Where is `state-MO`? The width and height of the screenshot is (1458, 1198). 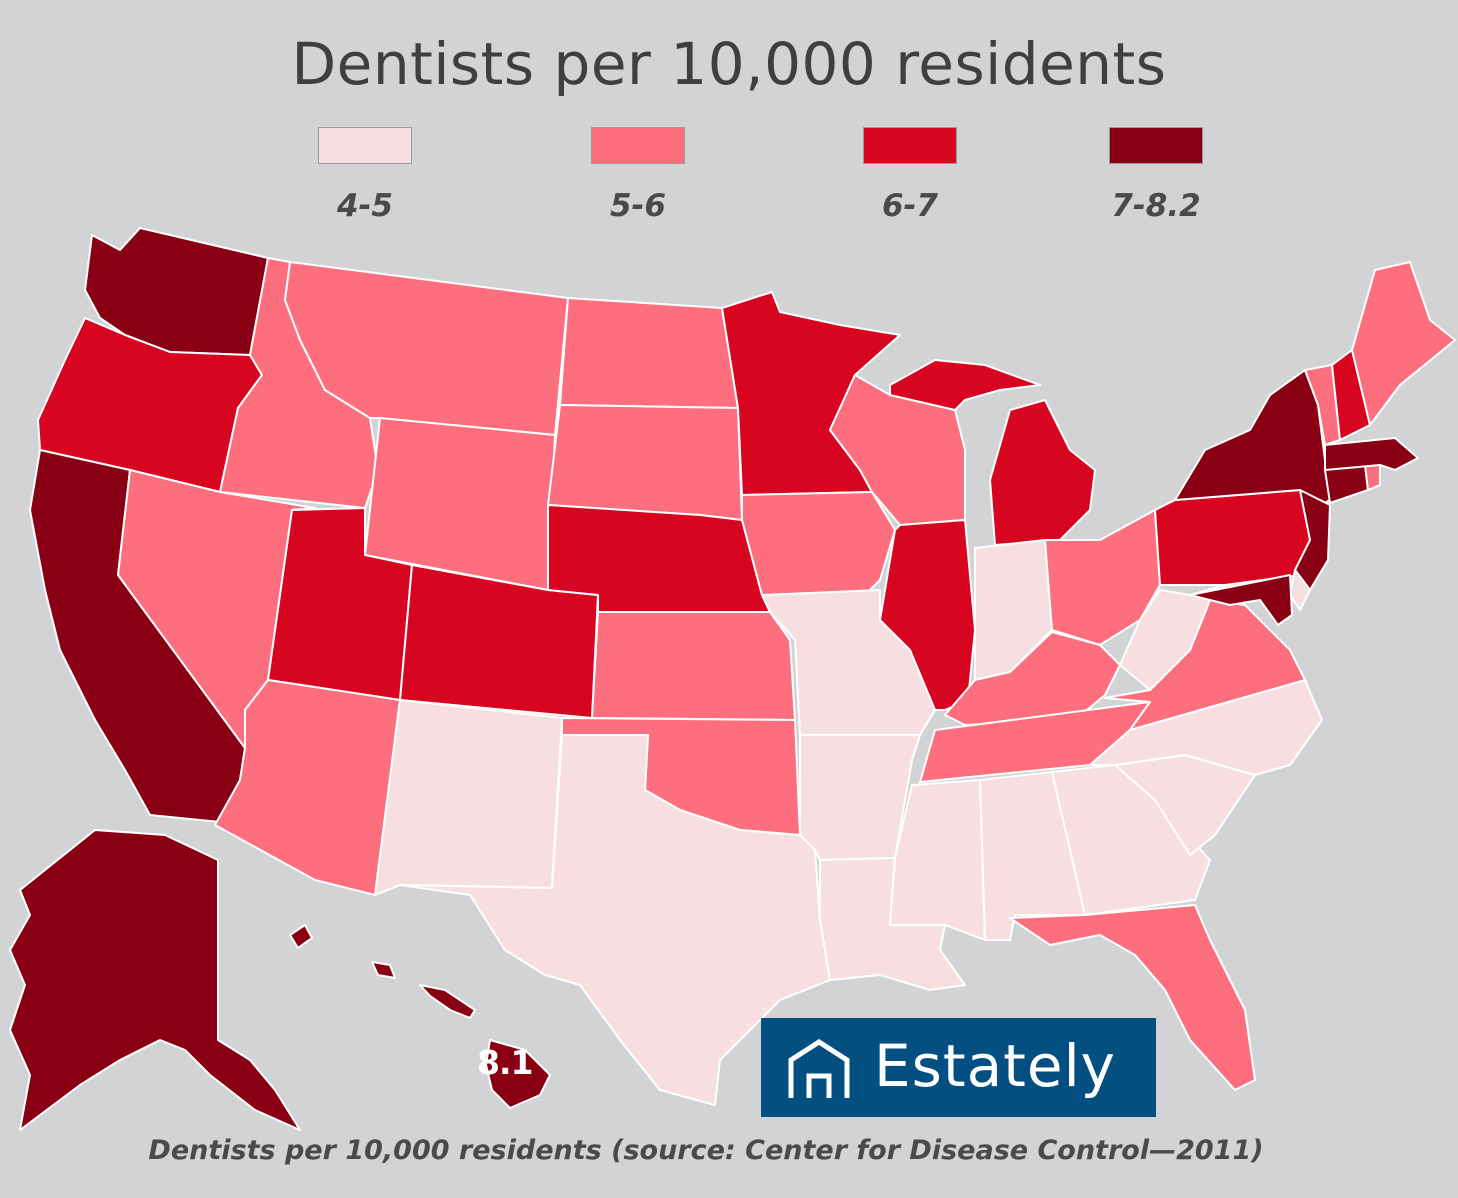
state-MO is located at coordinates (848, 662).